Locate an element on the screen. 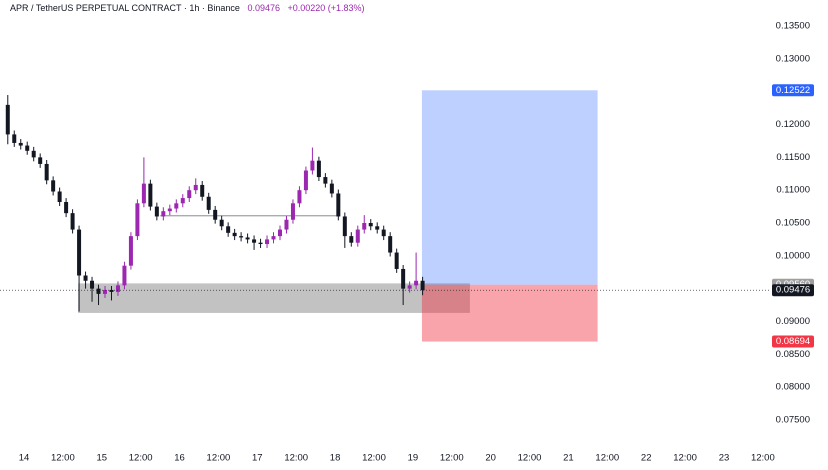 This screenshot has width=828, height=470. target-box is located at coordinates (509, 187).